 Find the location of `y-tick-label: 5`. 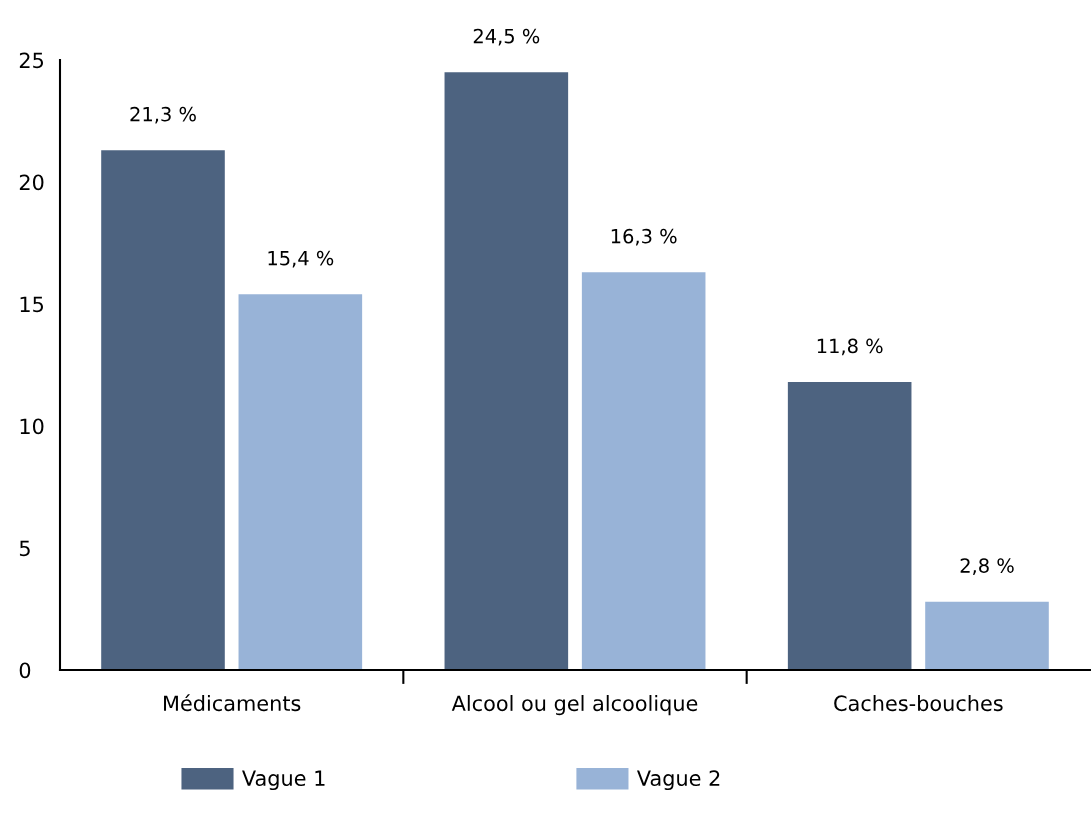

y-tick-label: 5 is located at coordinates (24, 548).